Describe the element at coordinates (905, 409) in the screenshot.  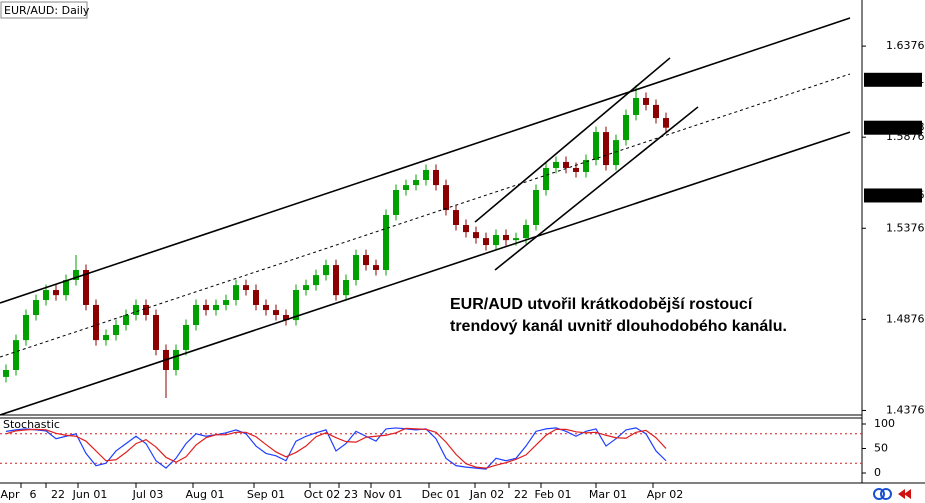
I see `y-tick-label: 1.4376` at that location.